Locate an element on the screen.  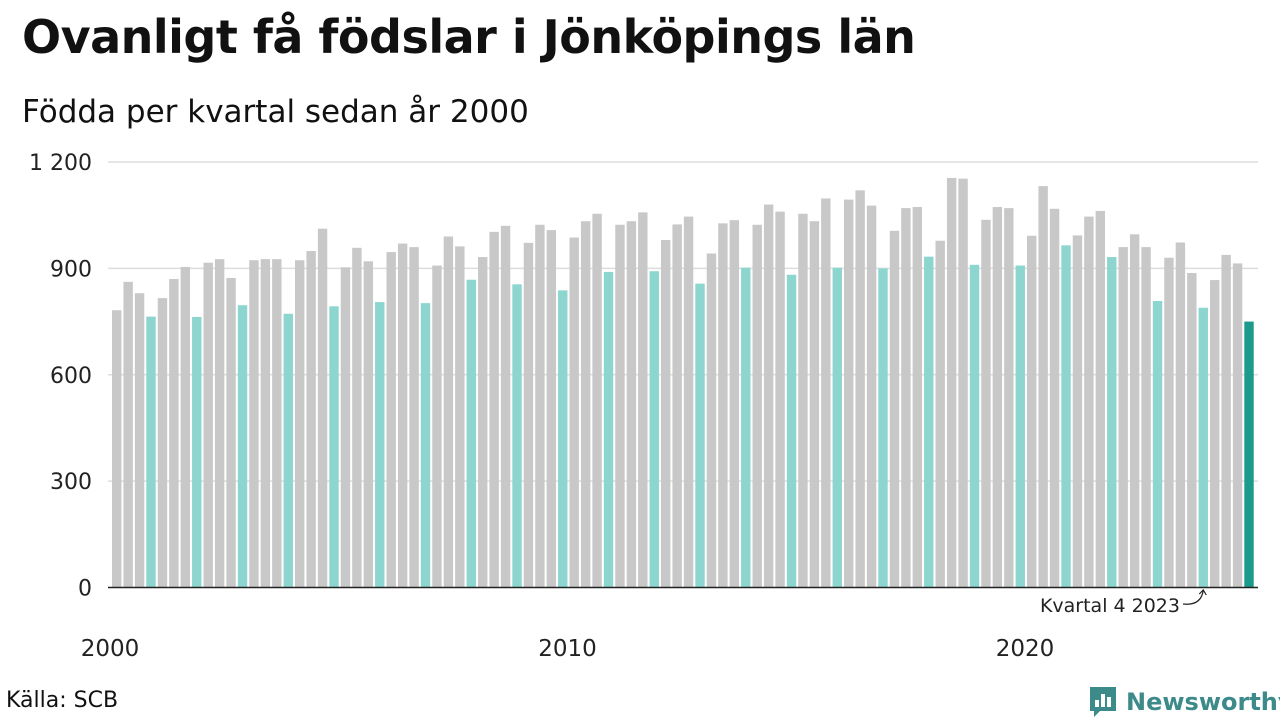
annotation-arrow is located at coordinates (1193, 597).